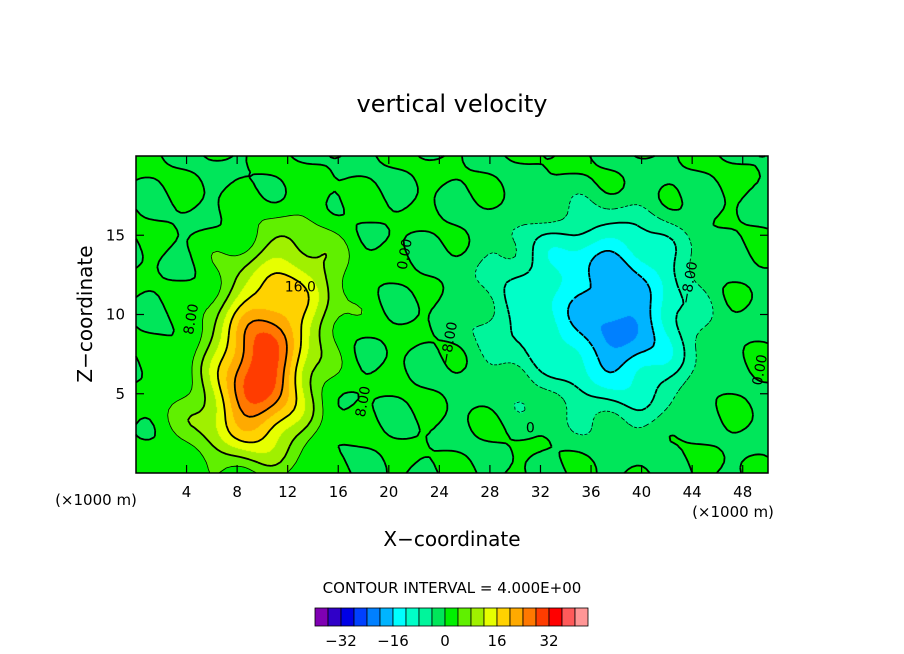  Describe the element at coordinates (388, 492) in the screenshot. I see `x-tick-label: 20` at that location.